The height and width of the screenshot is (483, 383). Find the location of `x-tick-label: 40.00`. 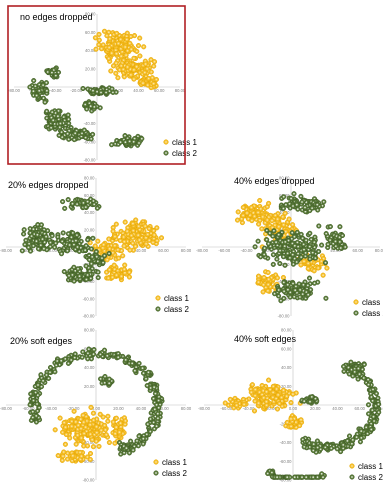

x-tick-label: 40.00 is located at coordinates (141, 250).